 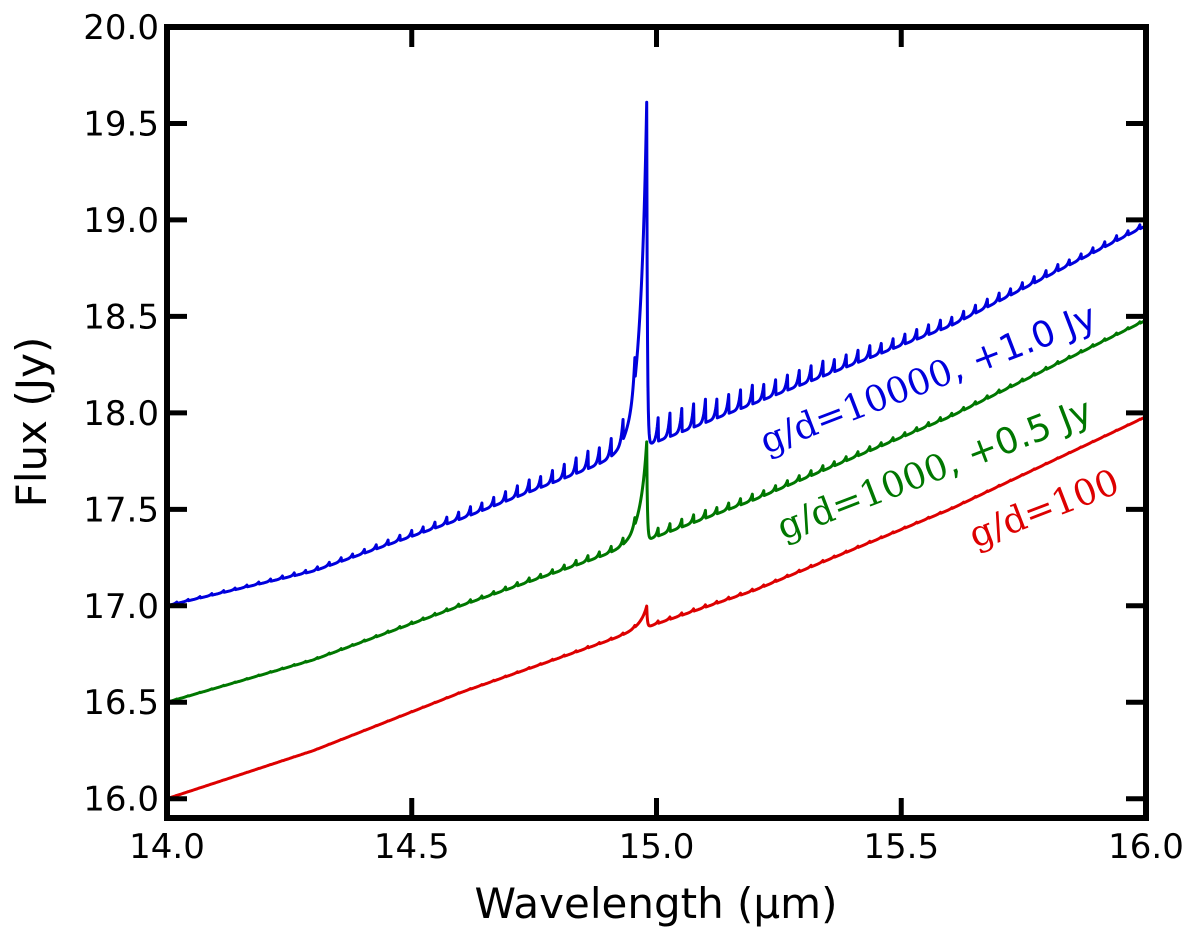 What do you see at coordinates (656, 903) in the screenshot?
I see `x-axis-label: Wavelength (μm)` at bounding box center [656, 903].